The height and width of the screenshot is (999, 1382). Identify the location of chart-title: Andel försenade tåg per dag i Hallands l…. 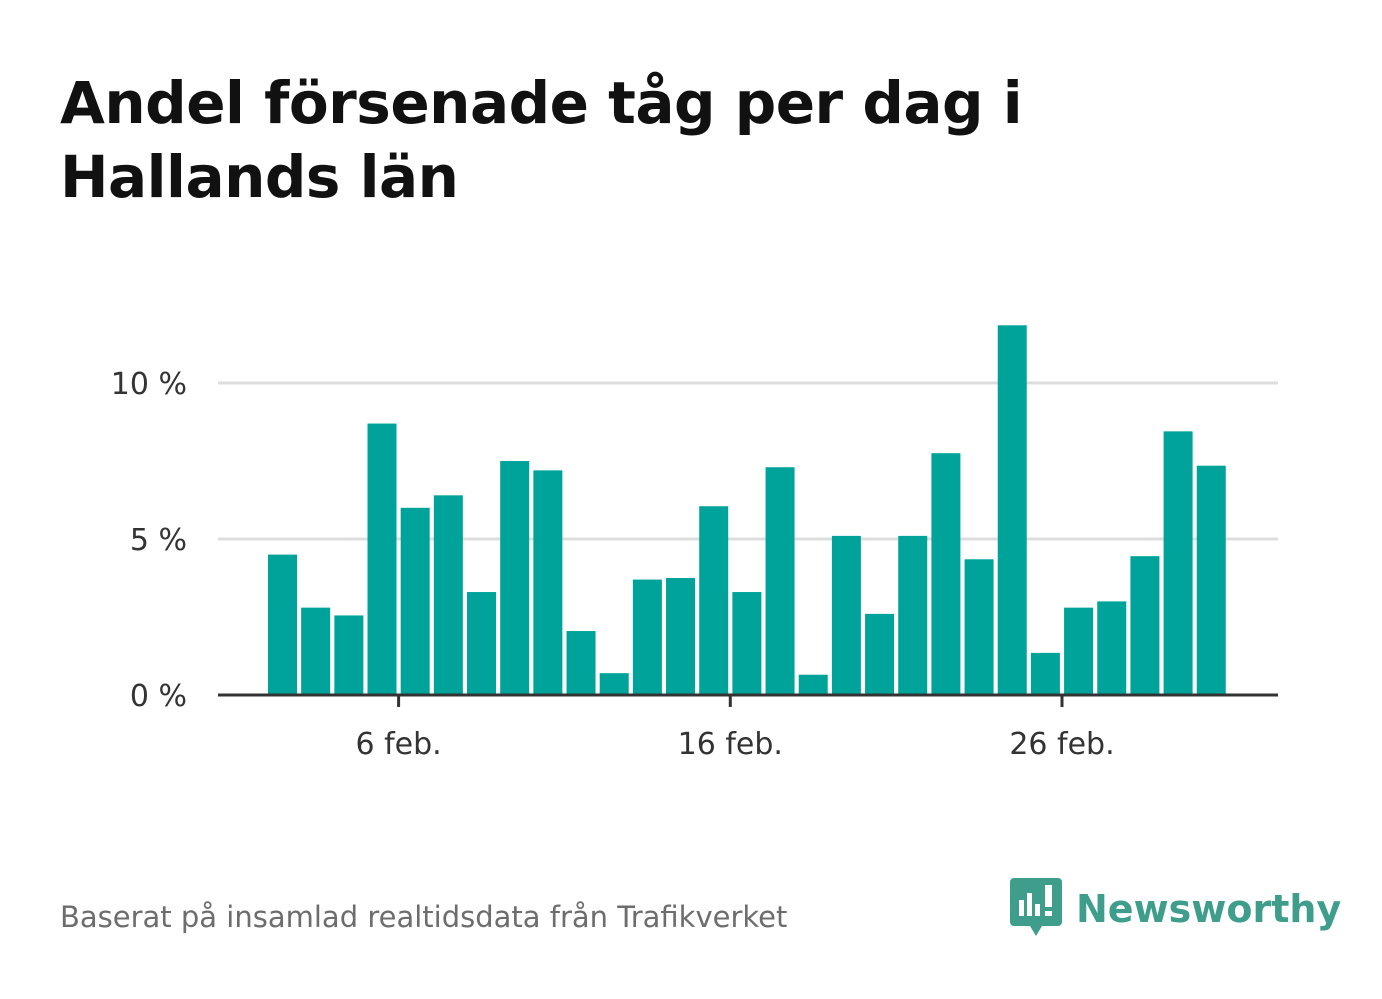
(541, 140).